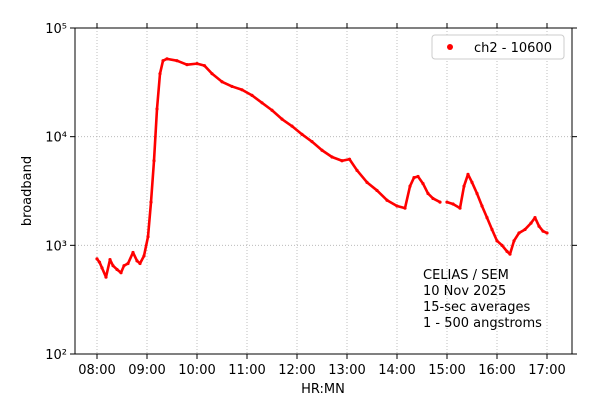 The height and width of the screenshot is (417, 595). What do you see at coordinates (96, 370) in the screenshot?
I see `x-tick-label: 08:00` at bounding box center [96, 370].